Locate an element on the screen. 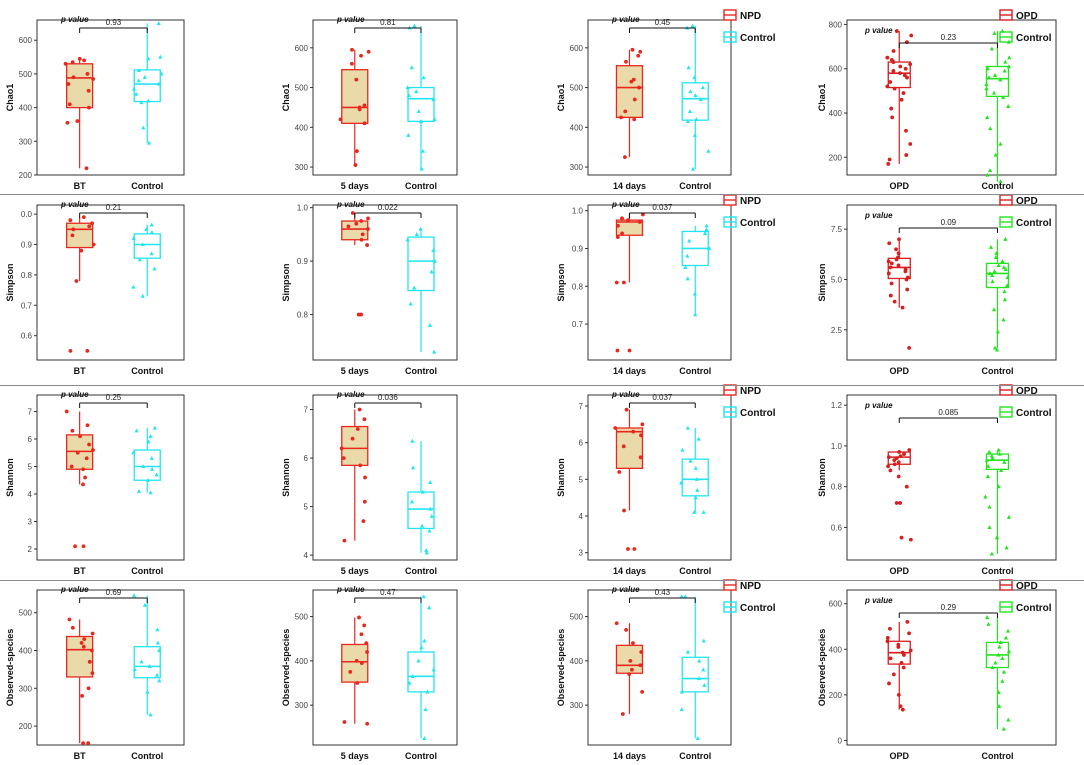  p-value: 0.25 is located at coordinates (114, 397).